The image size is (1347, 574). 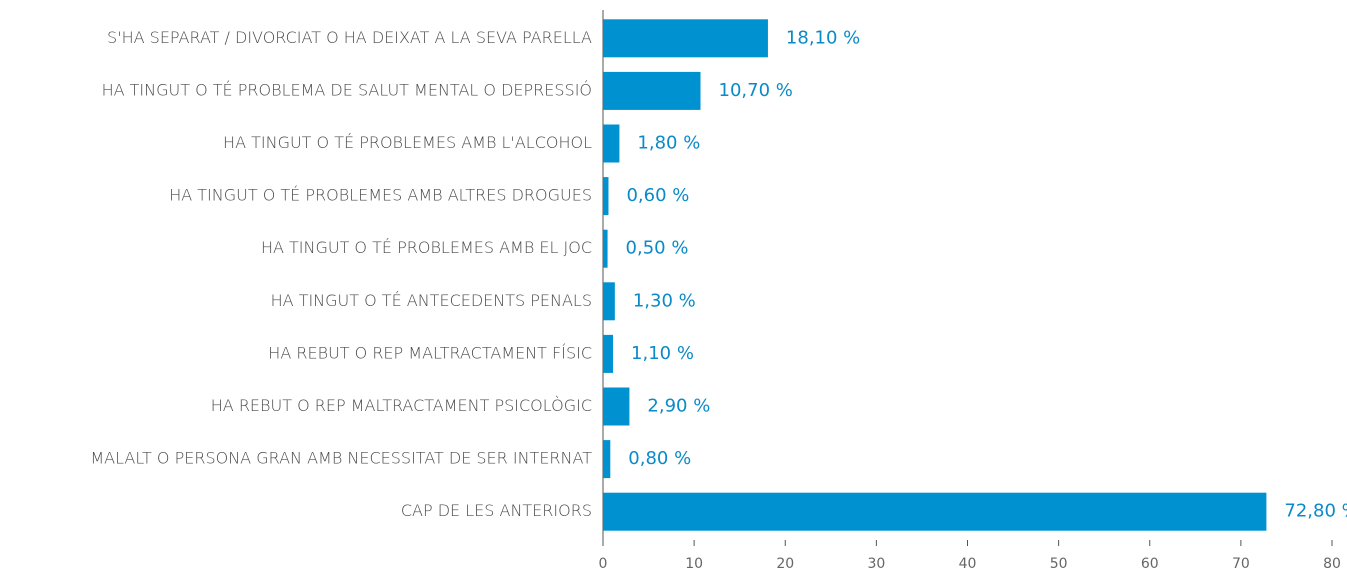 I want to click on value-label: 2,90 %, so click(x=678, y=406).